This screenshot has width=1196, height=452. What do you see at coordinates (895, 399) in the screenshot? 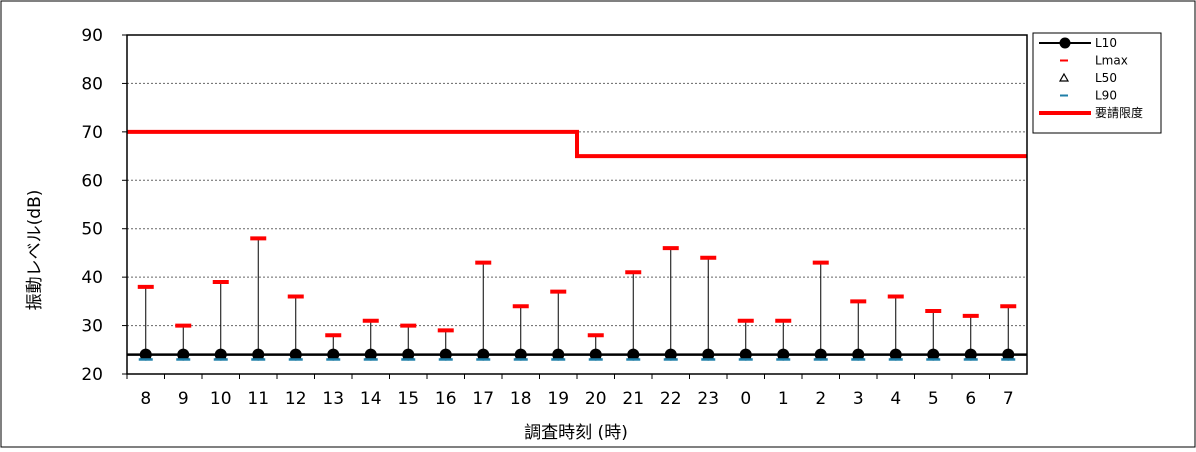
I see `x-tick-label: 4` at bounding box center [895, 399].